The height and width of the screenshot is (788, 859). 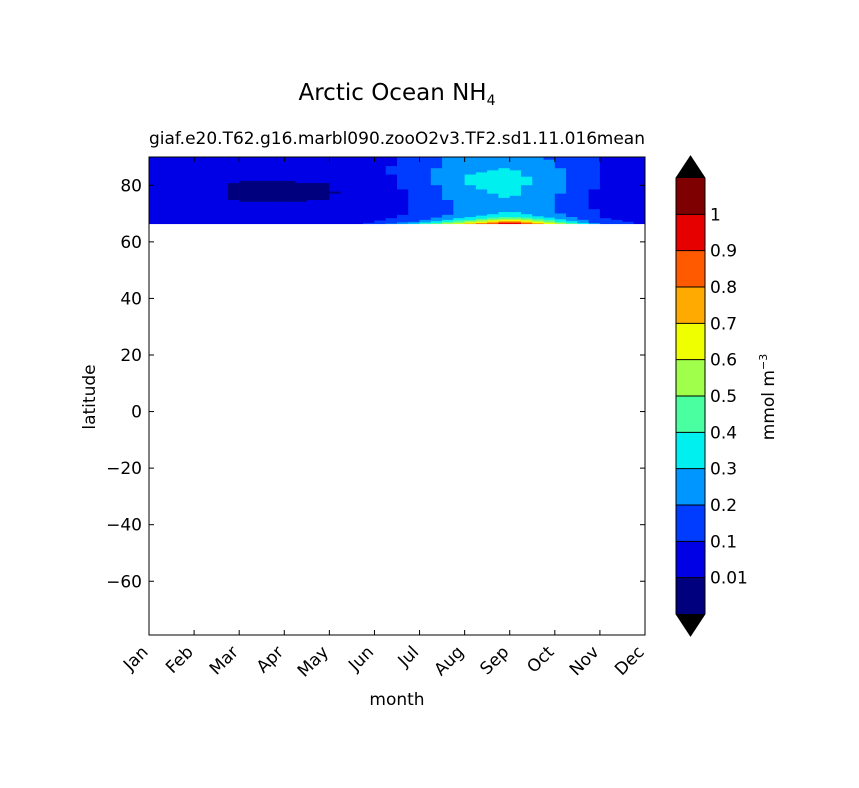 What do you see at coordinates (690, 167) in the screenshot?
I see `colorbar-extend-max` at bounding box center [690, 167].